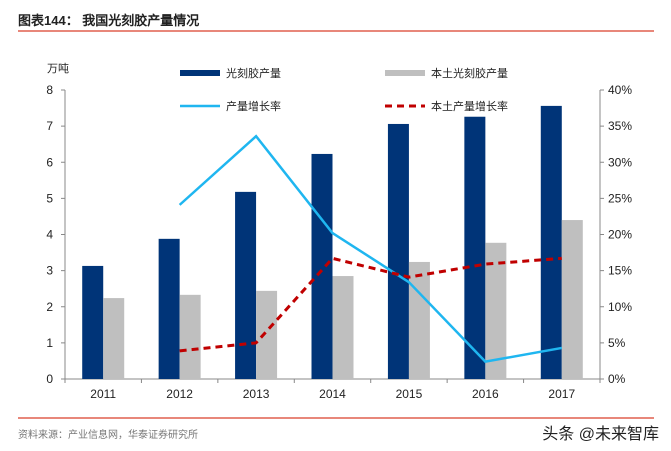  I want to click on left-tick-label: 1, so click(49, 343).